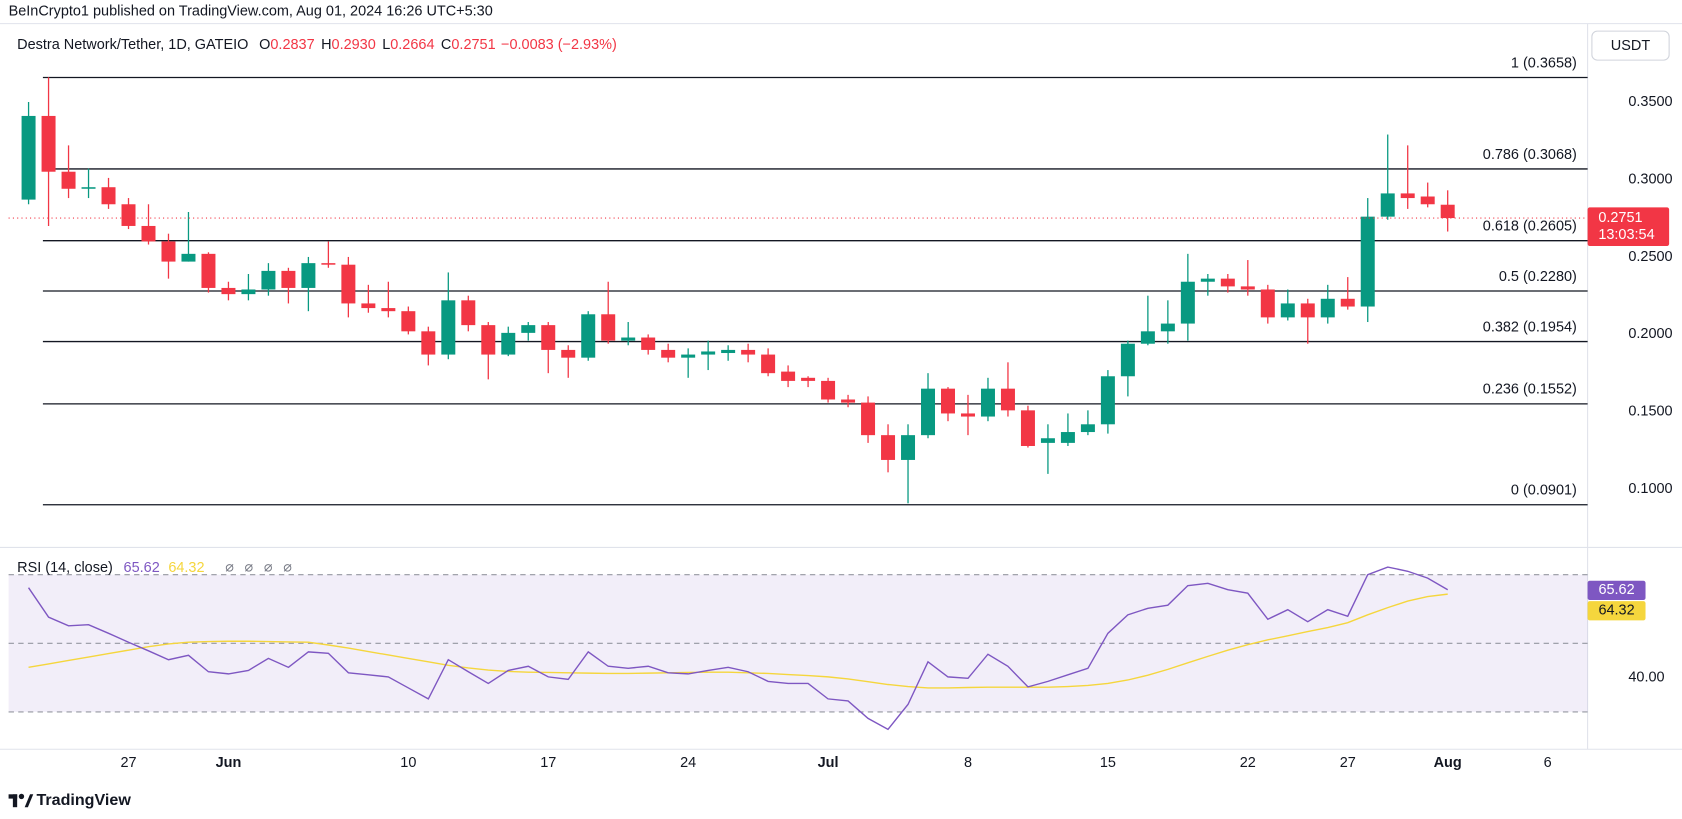 This screenshot has width=1682, height=819. Describe the element at coordinates (1650, 179) in the screenshot. I see `y-tick-label: 0.3000` at that location.